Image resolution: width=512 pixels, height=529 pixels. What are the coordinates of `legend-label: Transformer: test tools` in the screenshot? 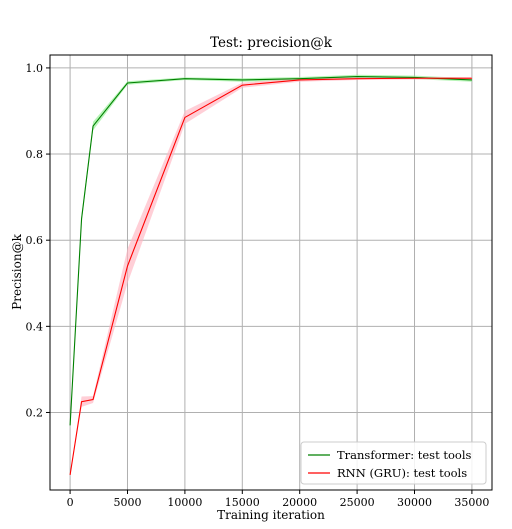 It's located at (404, 455).